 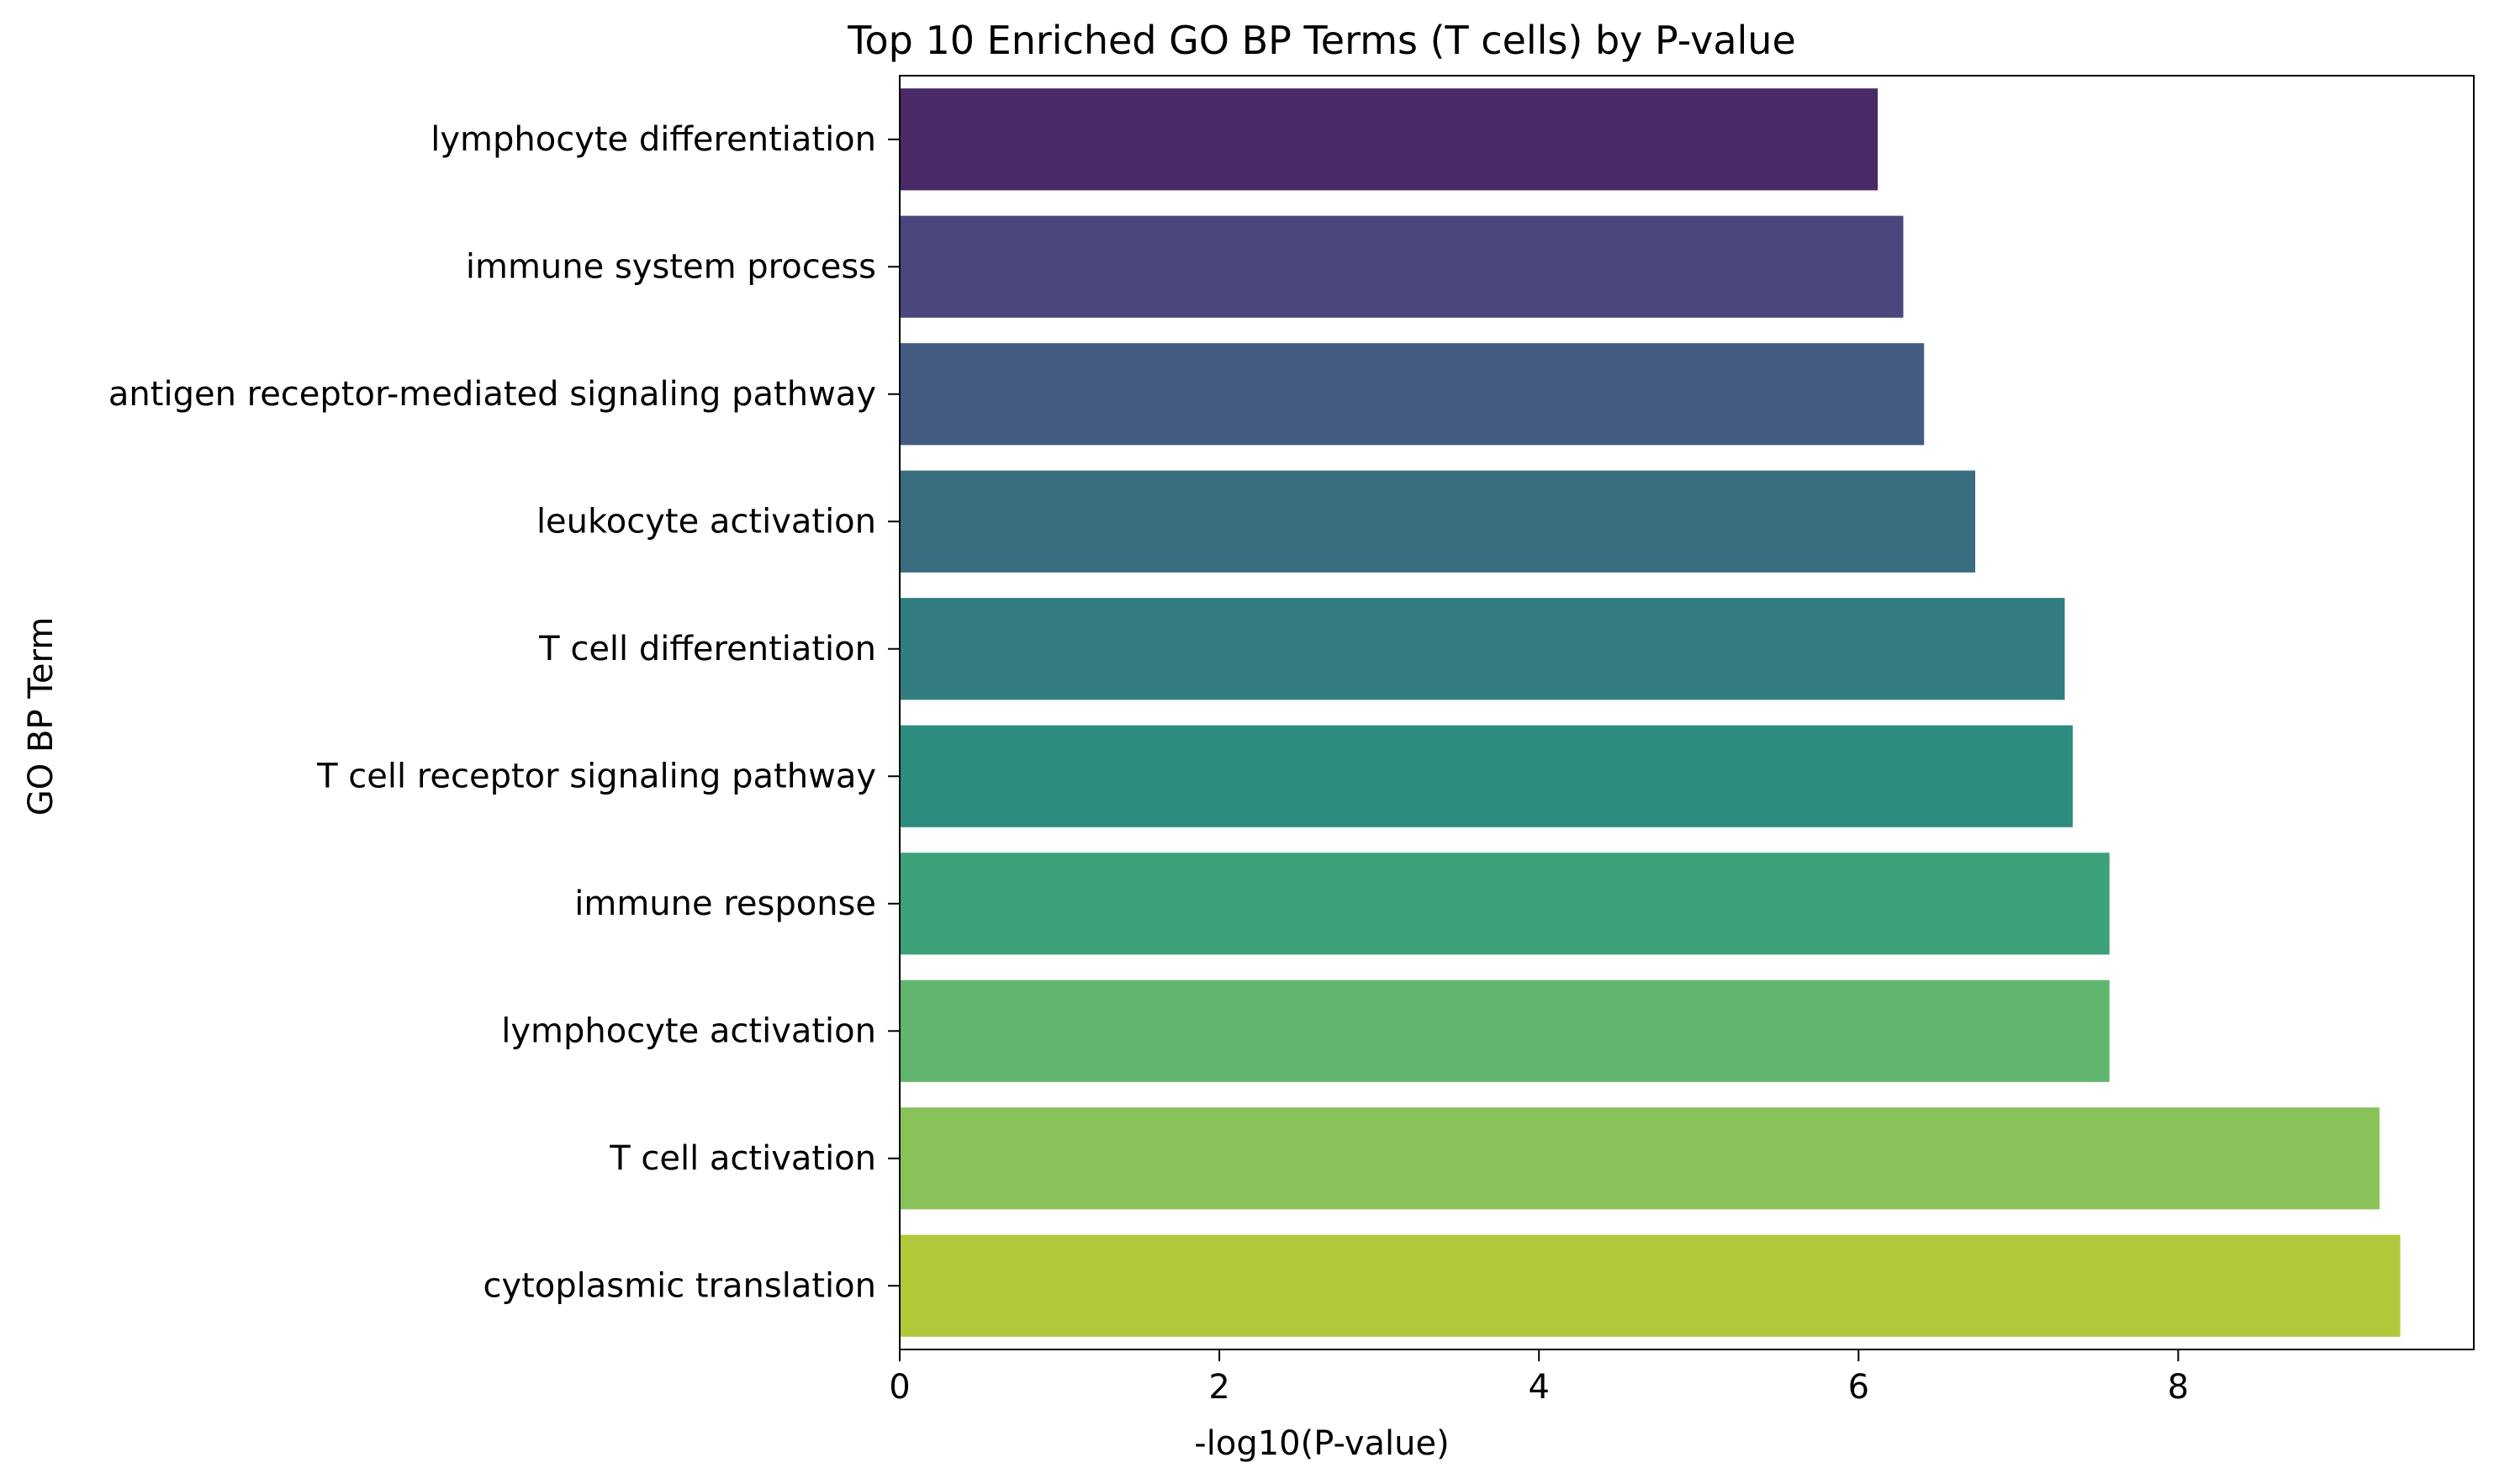 I want to click on x-tick-label: 6, so click(x=1859, y=1387).